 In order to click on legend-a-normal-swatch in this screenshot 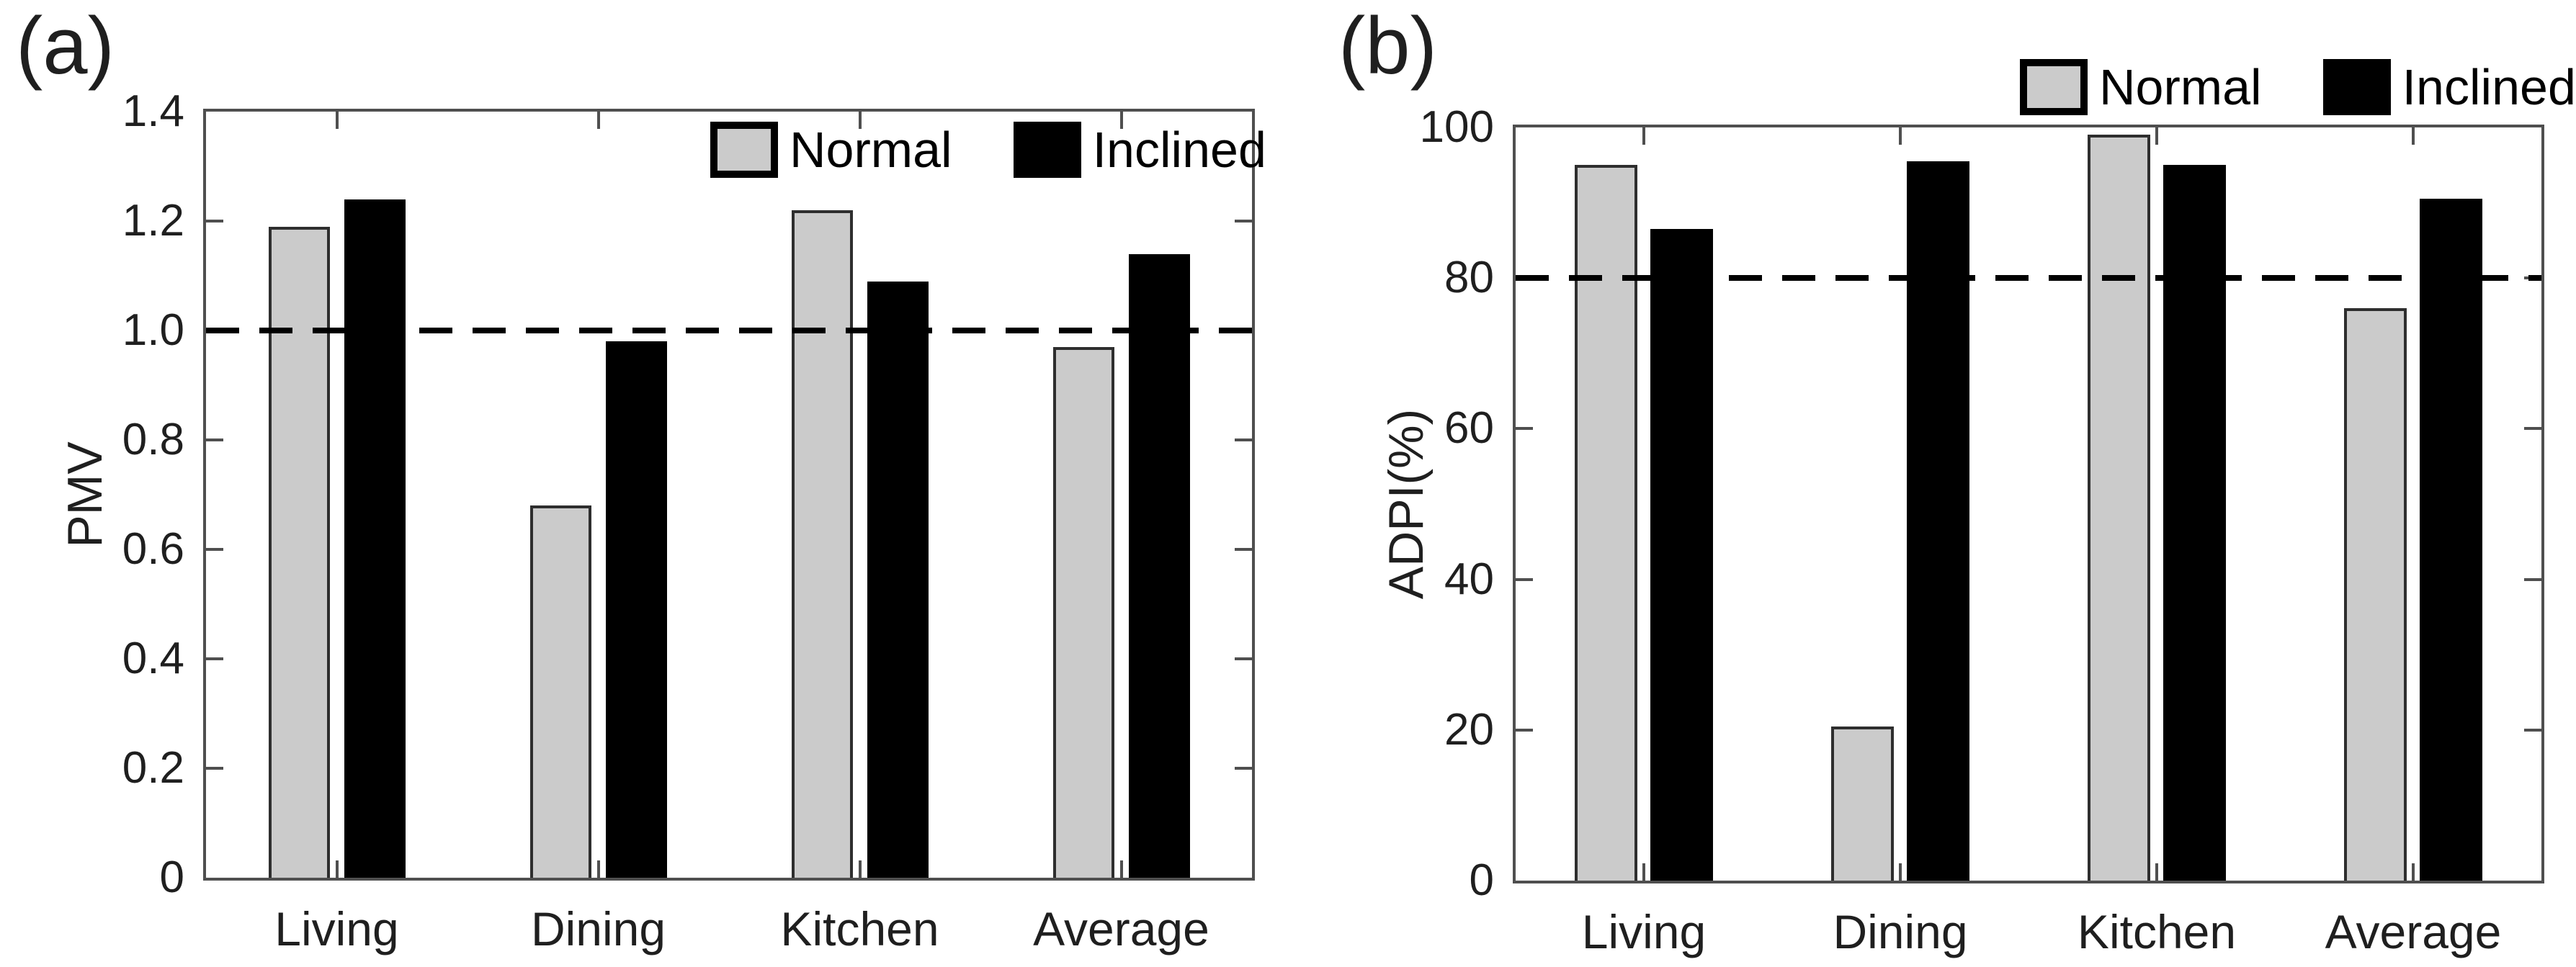, I will do `click(744, 150)`.